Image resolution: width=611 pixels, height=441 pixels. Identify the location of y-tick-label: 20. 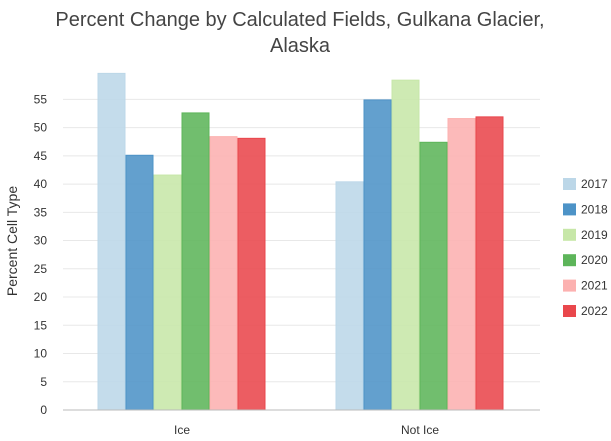
(41, 297).